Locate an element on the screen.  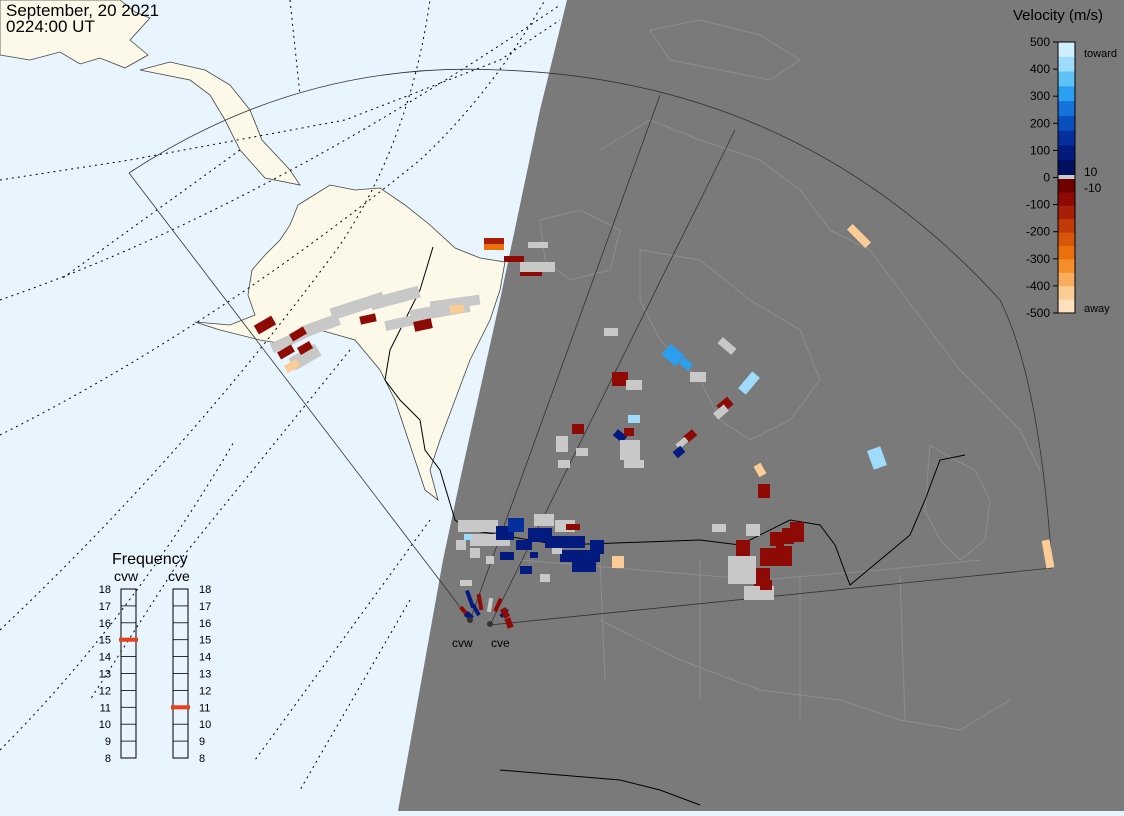
velocity-tick-label: -100 is located at coordinates (1038, 205).